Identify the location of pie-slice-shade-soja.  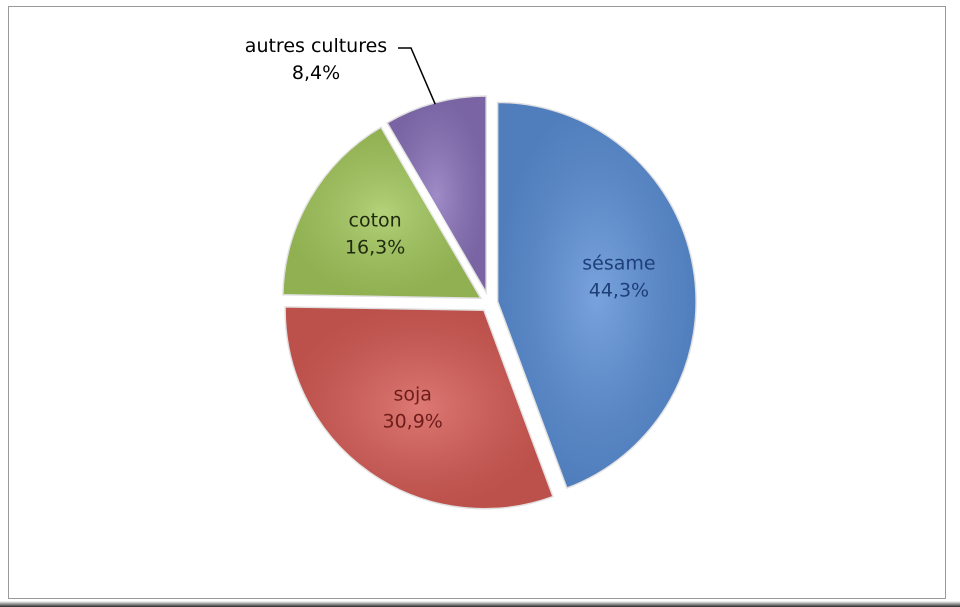
(419, 408).